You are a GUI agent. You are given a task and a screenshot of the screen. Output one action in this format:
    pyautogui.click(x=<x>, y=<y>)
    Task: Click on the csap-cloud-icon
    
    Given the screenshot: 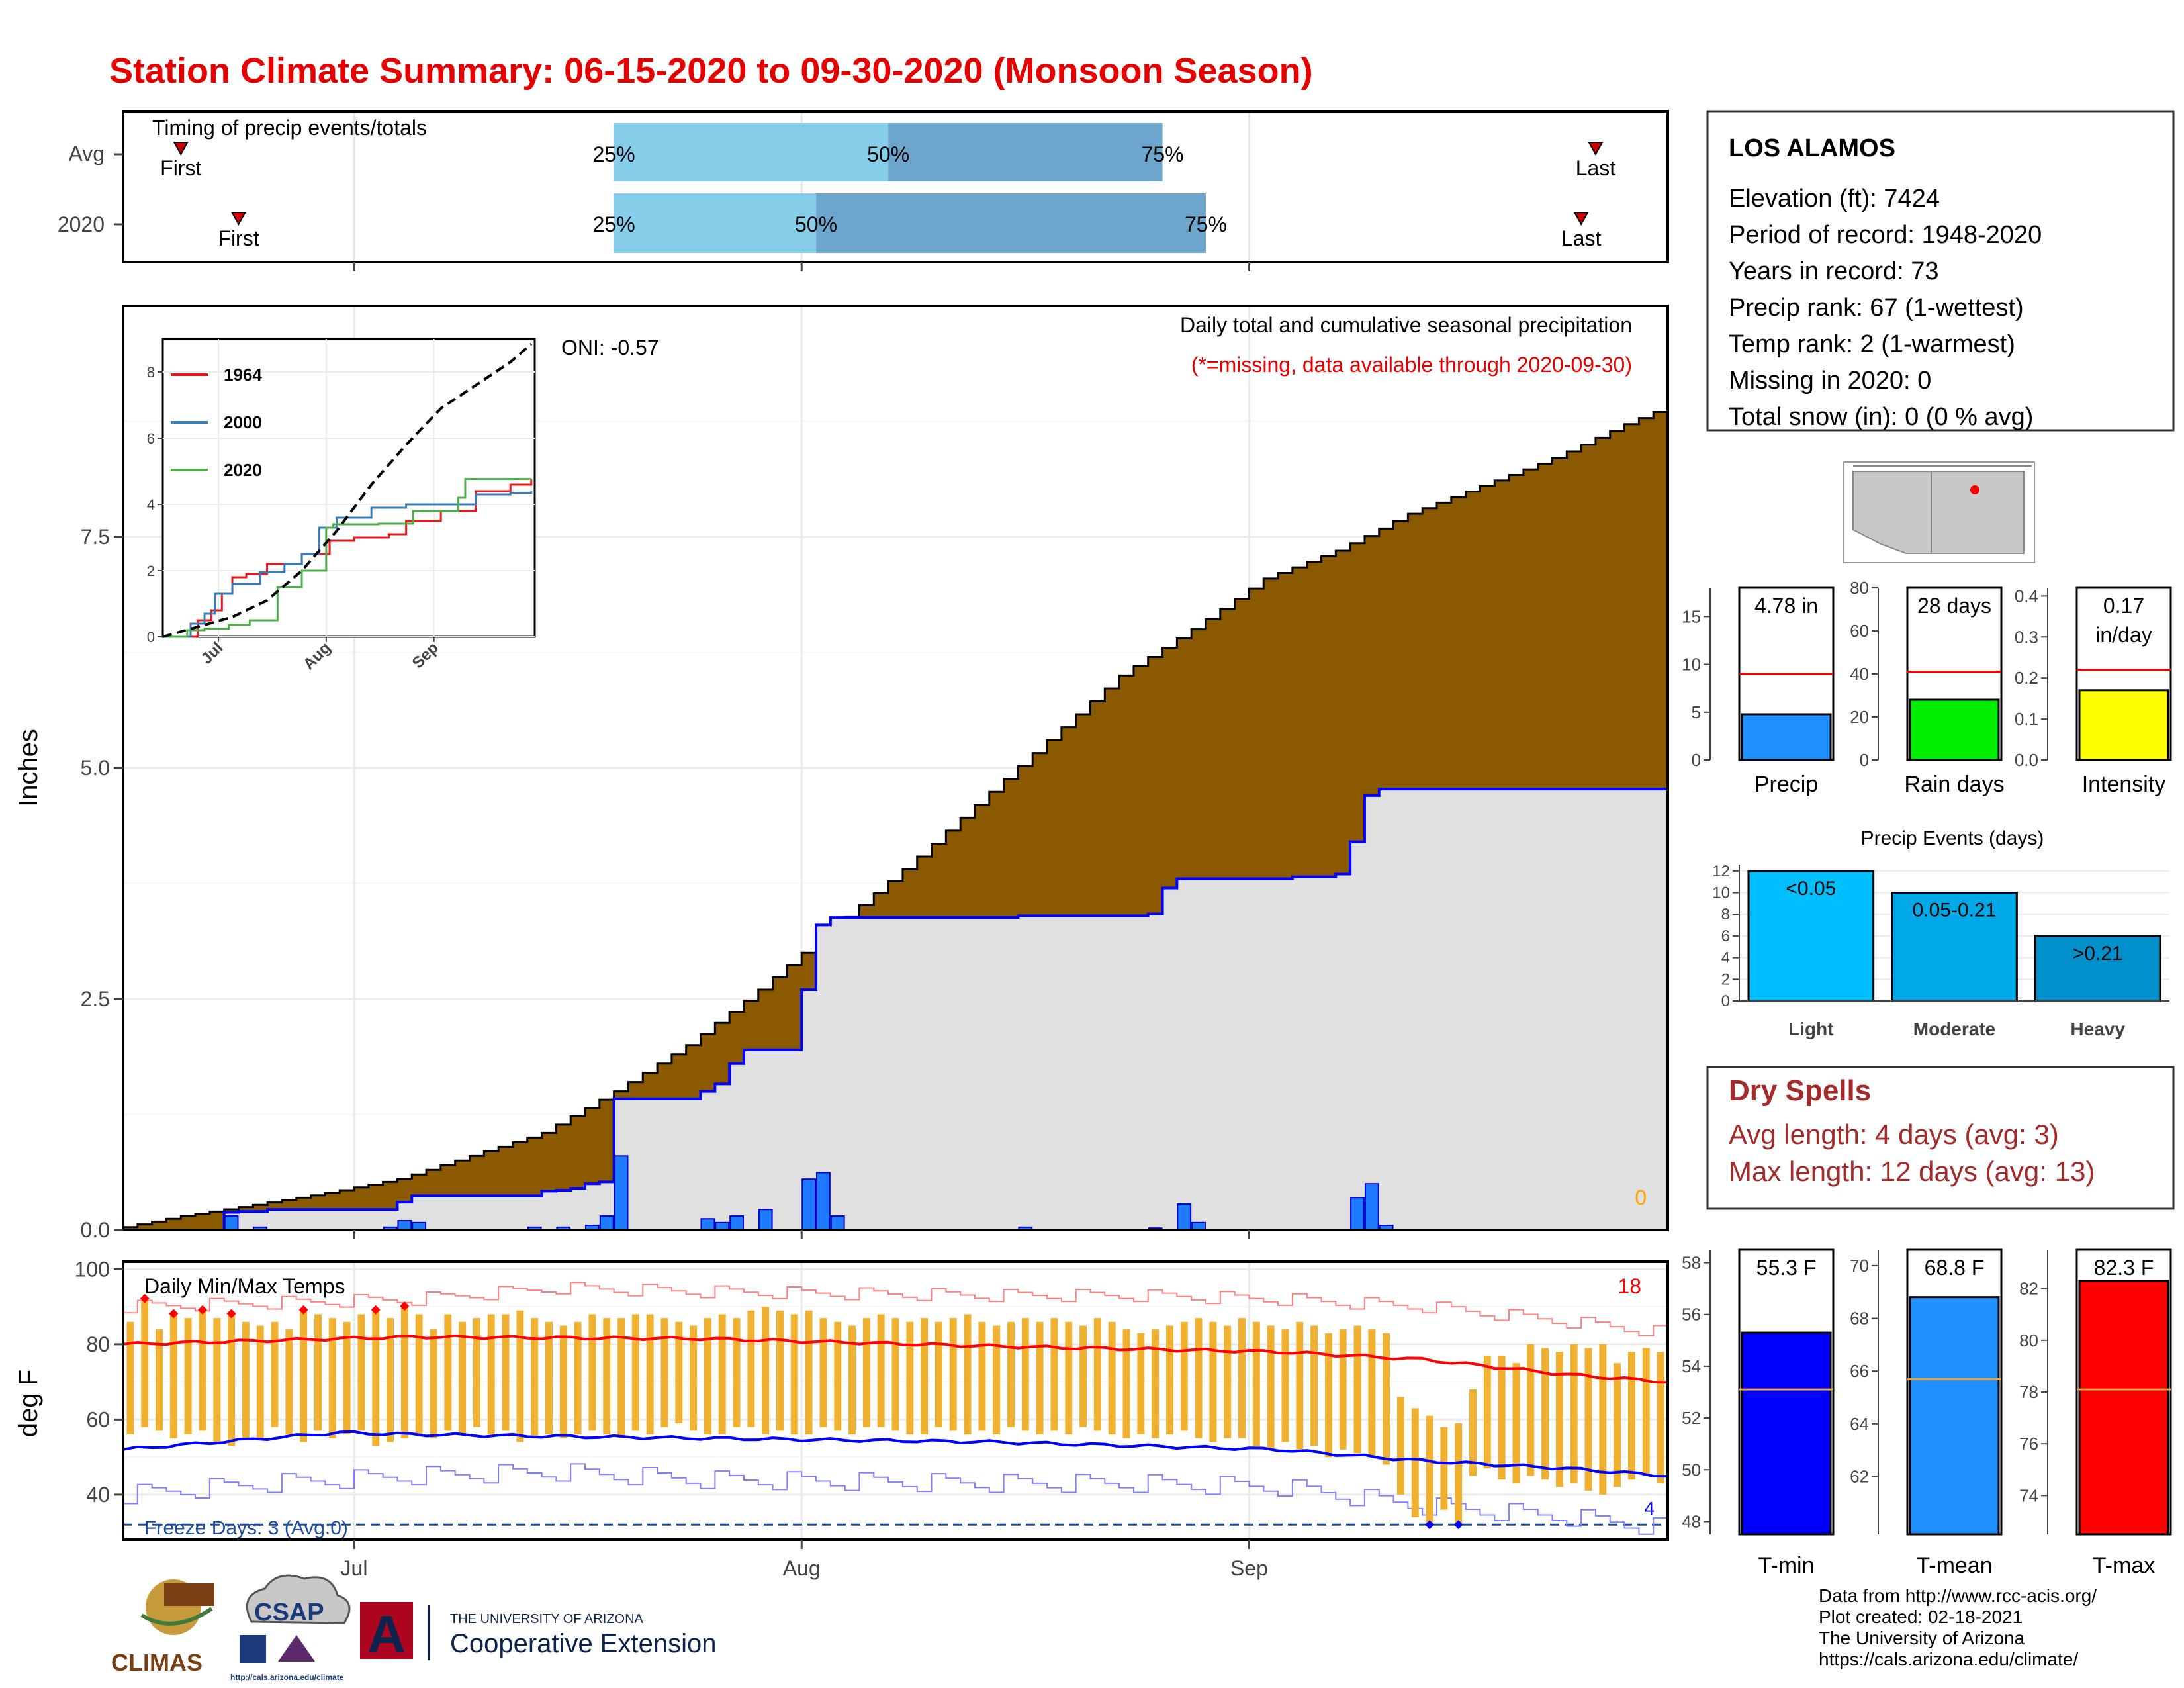 What is the action you would take?
    pyautogui.click(x=299, y=1599)
    